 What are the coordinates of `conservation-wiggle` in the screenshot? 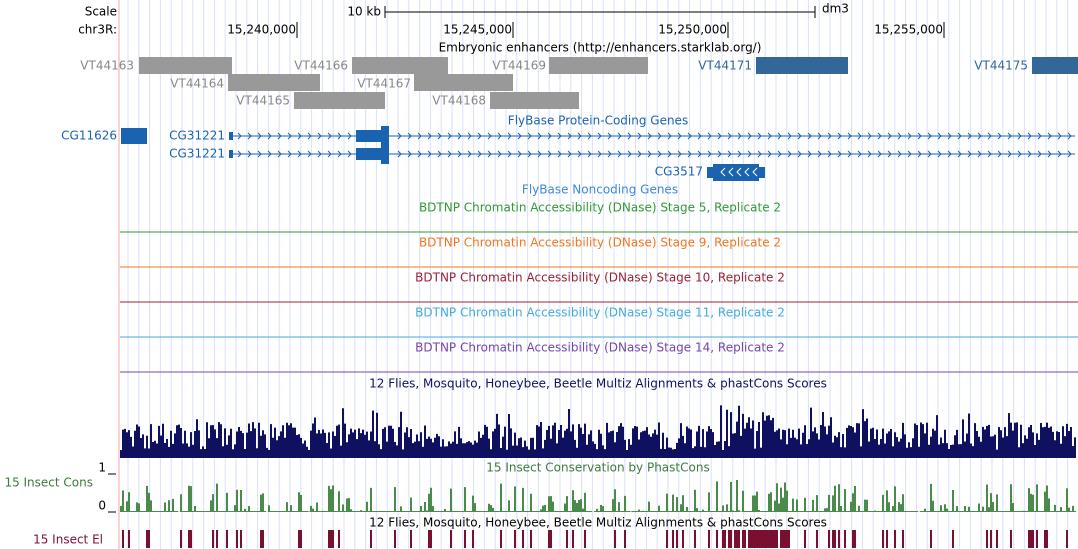 It's located at (598, 431).